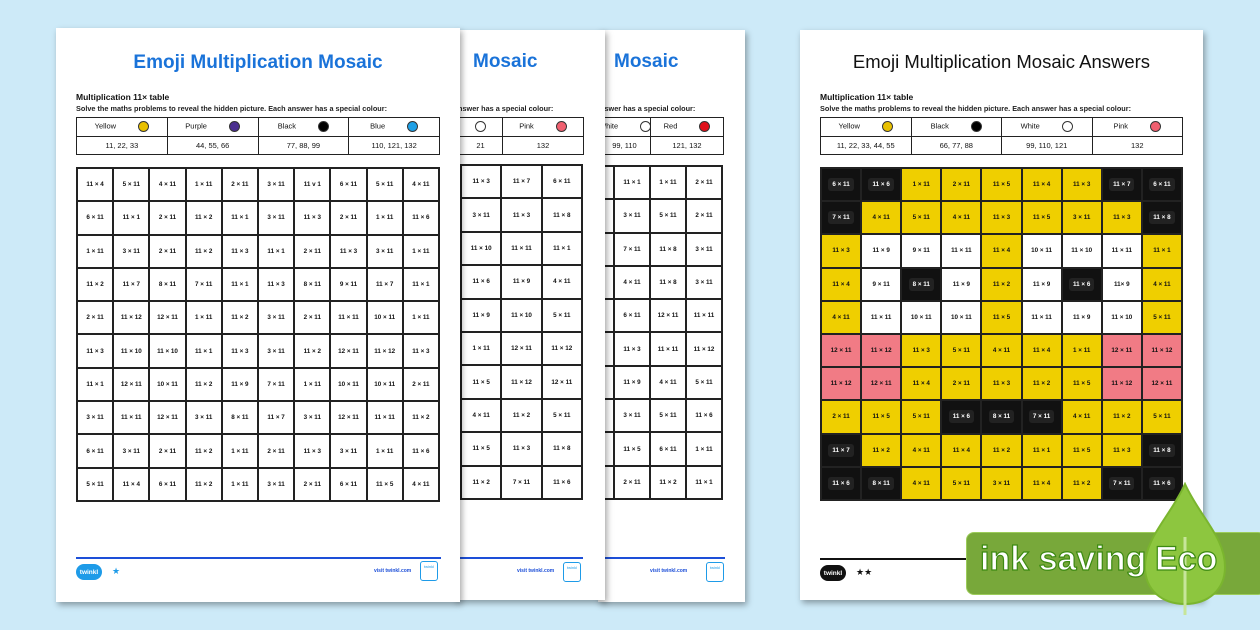 This screenshot has width=1260, height=630. What do you see at coordinates (881, 284) in the screenshot?
I see `cell-question: 9 × 11` at bounding box center [881, 284].